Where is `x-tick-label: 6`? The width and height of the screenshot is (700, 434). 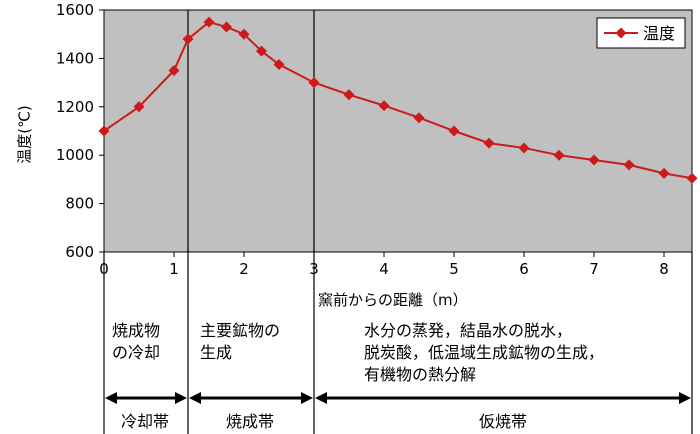
x-tick-label: 6 is located at coordinates (524, 269).